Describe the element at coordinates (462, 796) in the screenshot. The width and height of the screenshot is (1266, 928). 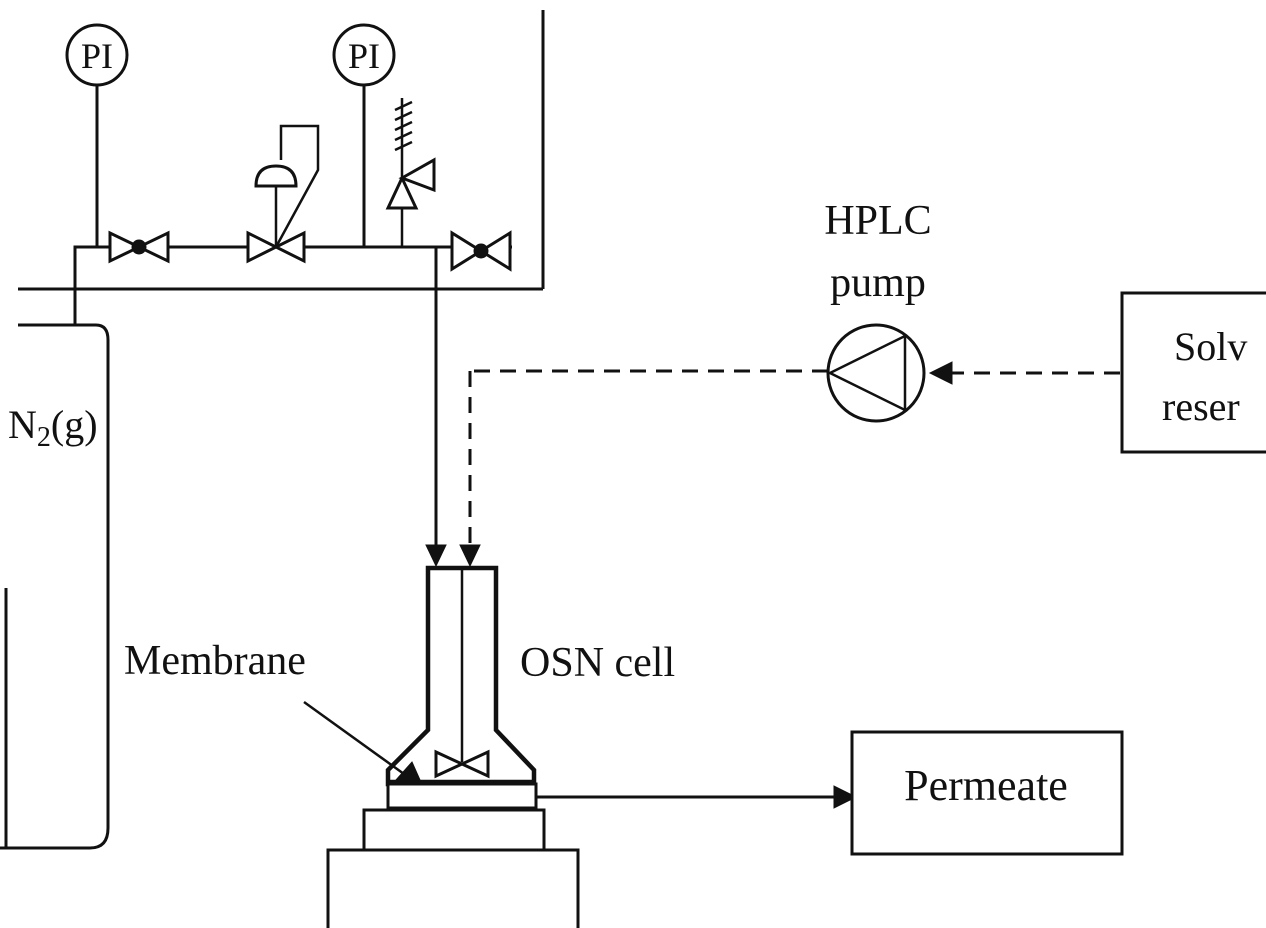
I see `membrane-plate` at that location.